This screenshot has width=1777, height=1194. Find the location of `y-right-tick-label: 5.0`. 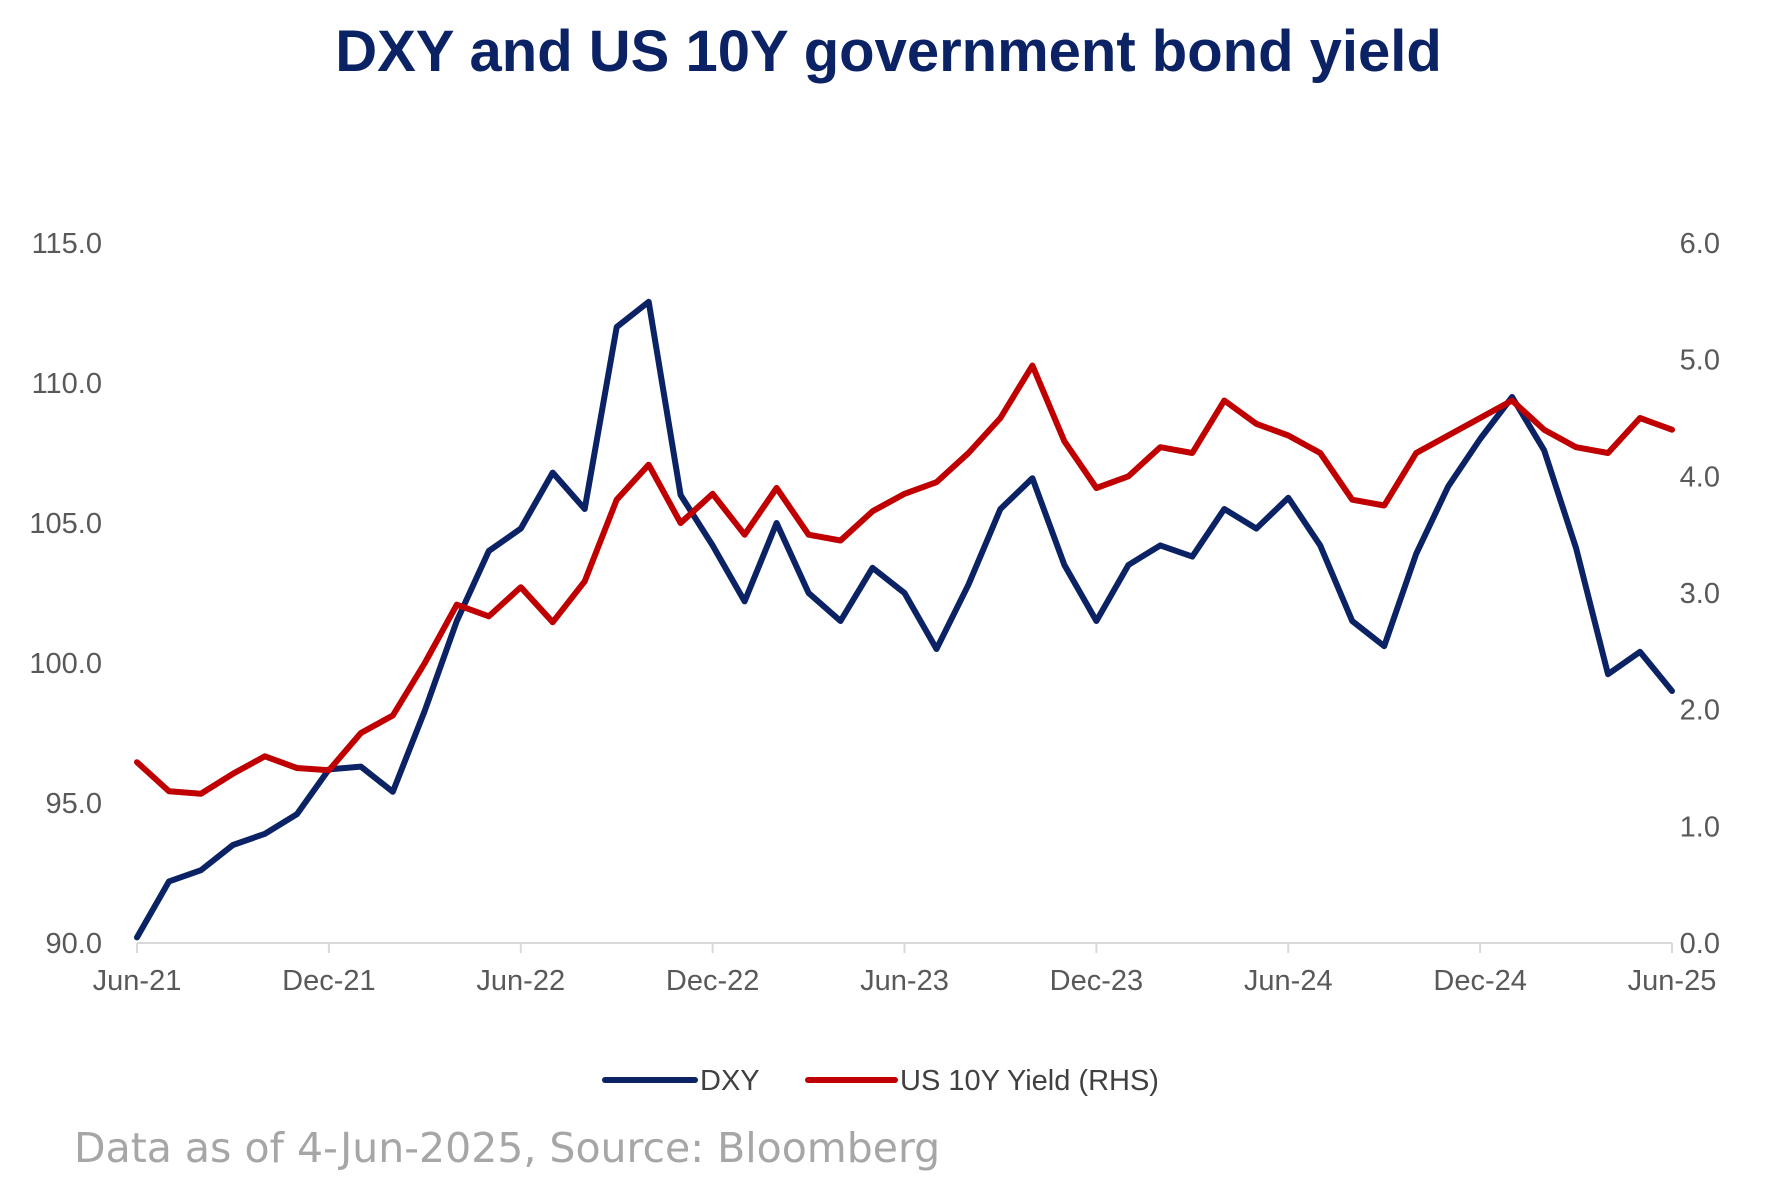

y-right-tick-label: 5.0 is located at coordinates (1700, 361).